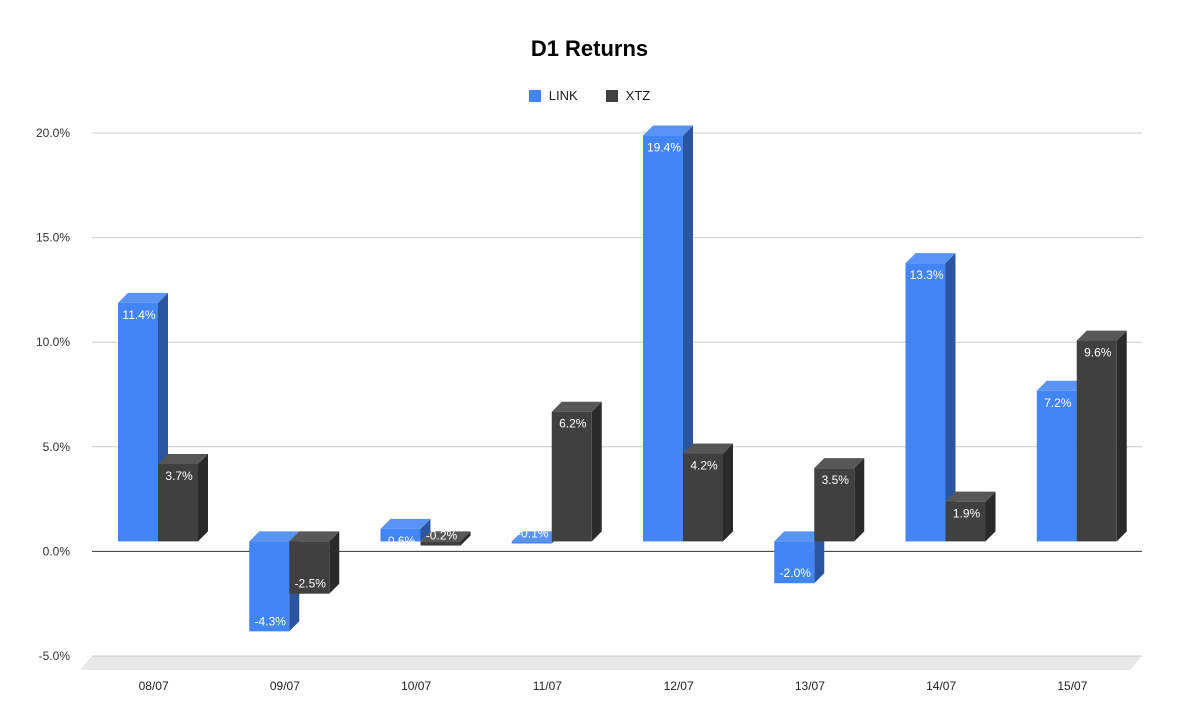 The width and height of the screenshot is (1179, 728). I want to click on y-tick-label: 5.0%, so click(57, 447).